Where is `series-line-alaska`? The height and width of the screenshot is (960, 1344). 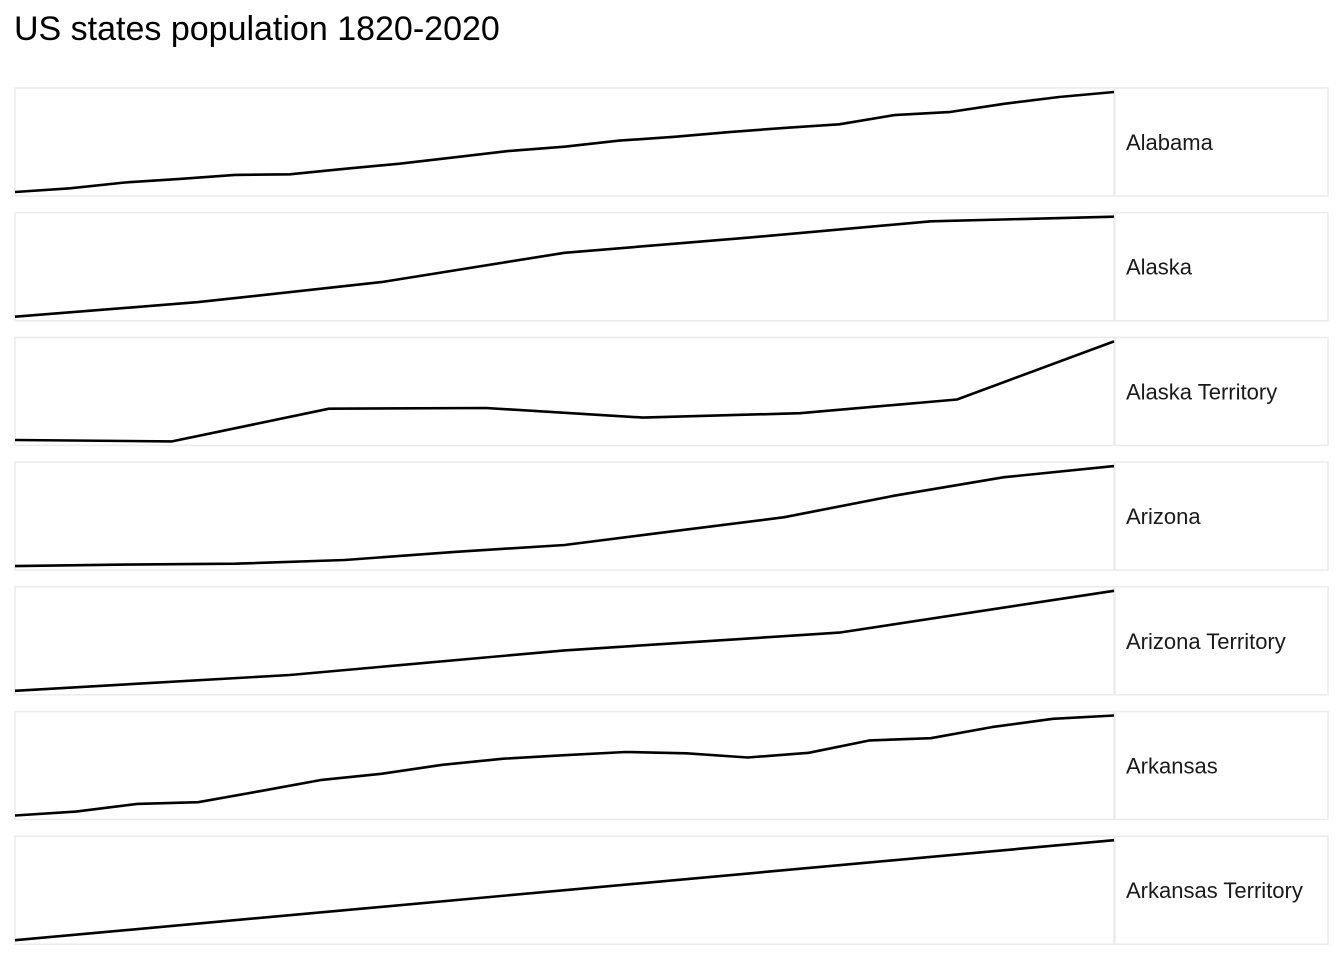 series-line-alaska is located at coordinates (564, 266).